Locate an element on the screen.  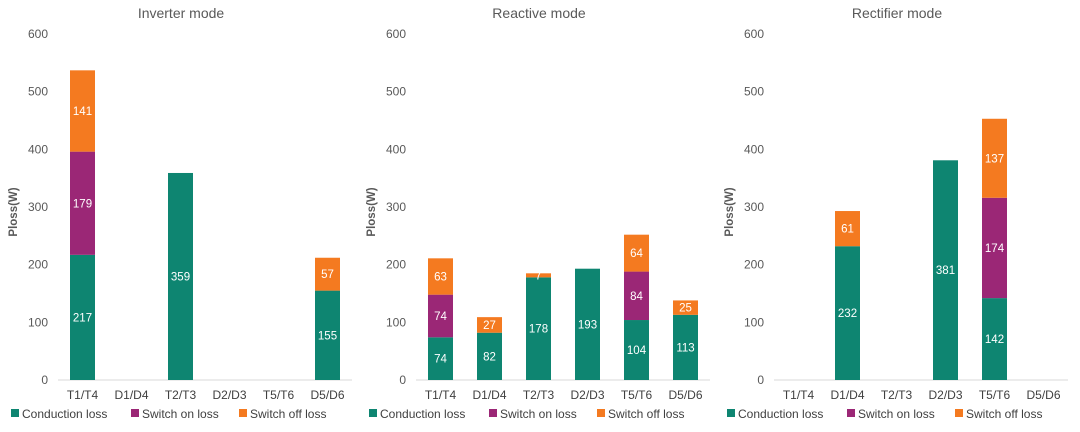
data-label: 64 is located at coordinates (636, 254).